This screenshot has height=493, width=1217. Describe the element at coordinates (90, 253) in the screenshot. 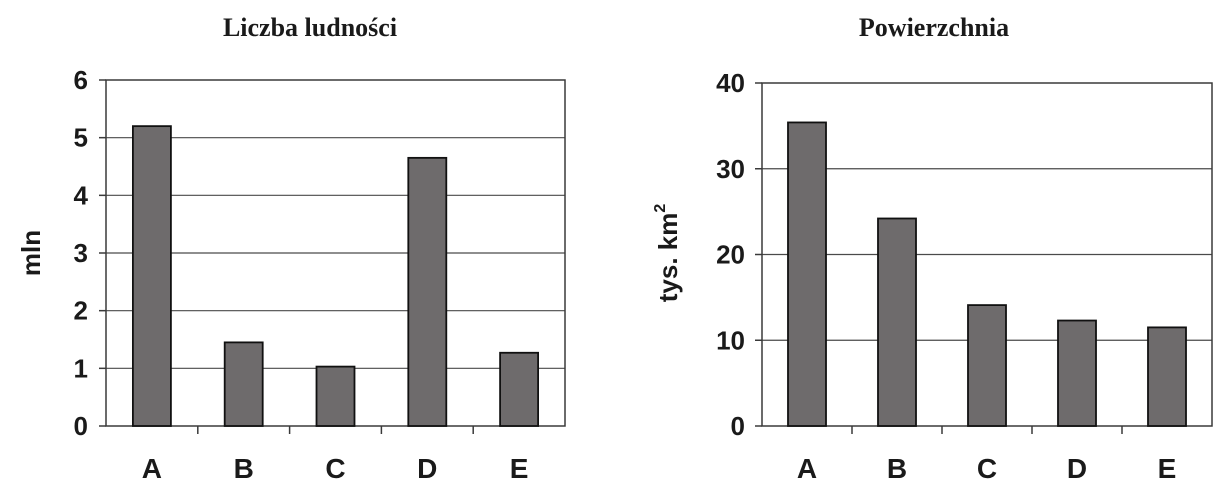

I see `population-y-ticks: 0 1 2 3 4 5 6` at that location.